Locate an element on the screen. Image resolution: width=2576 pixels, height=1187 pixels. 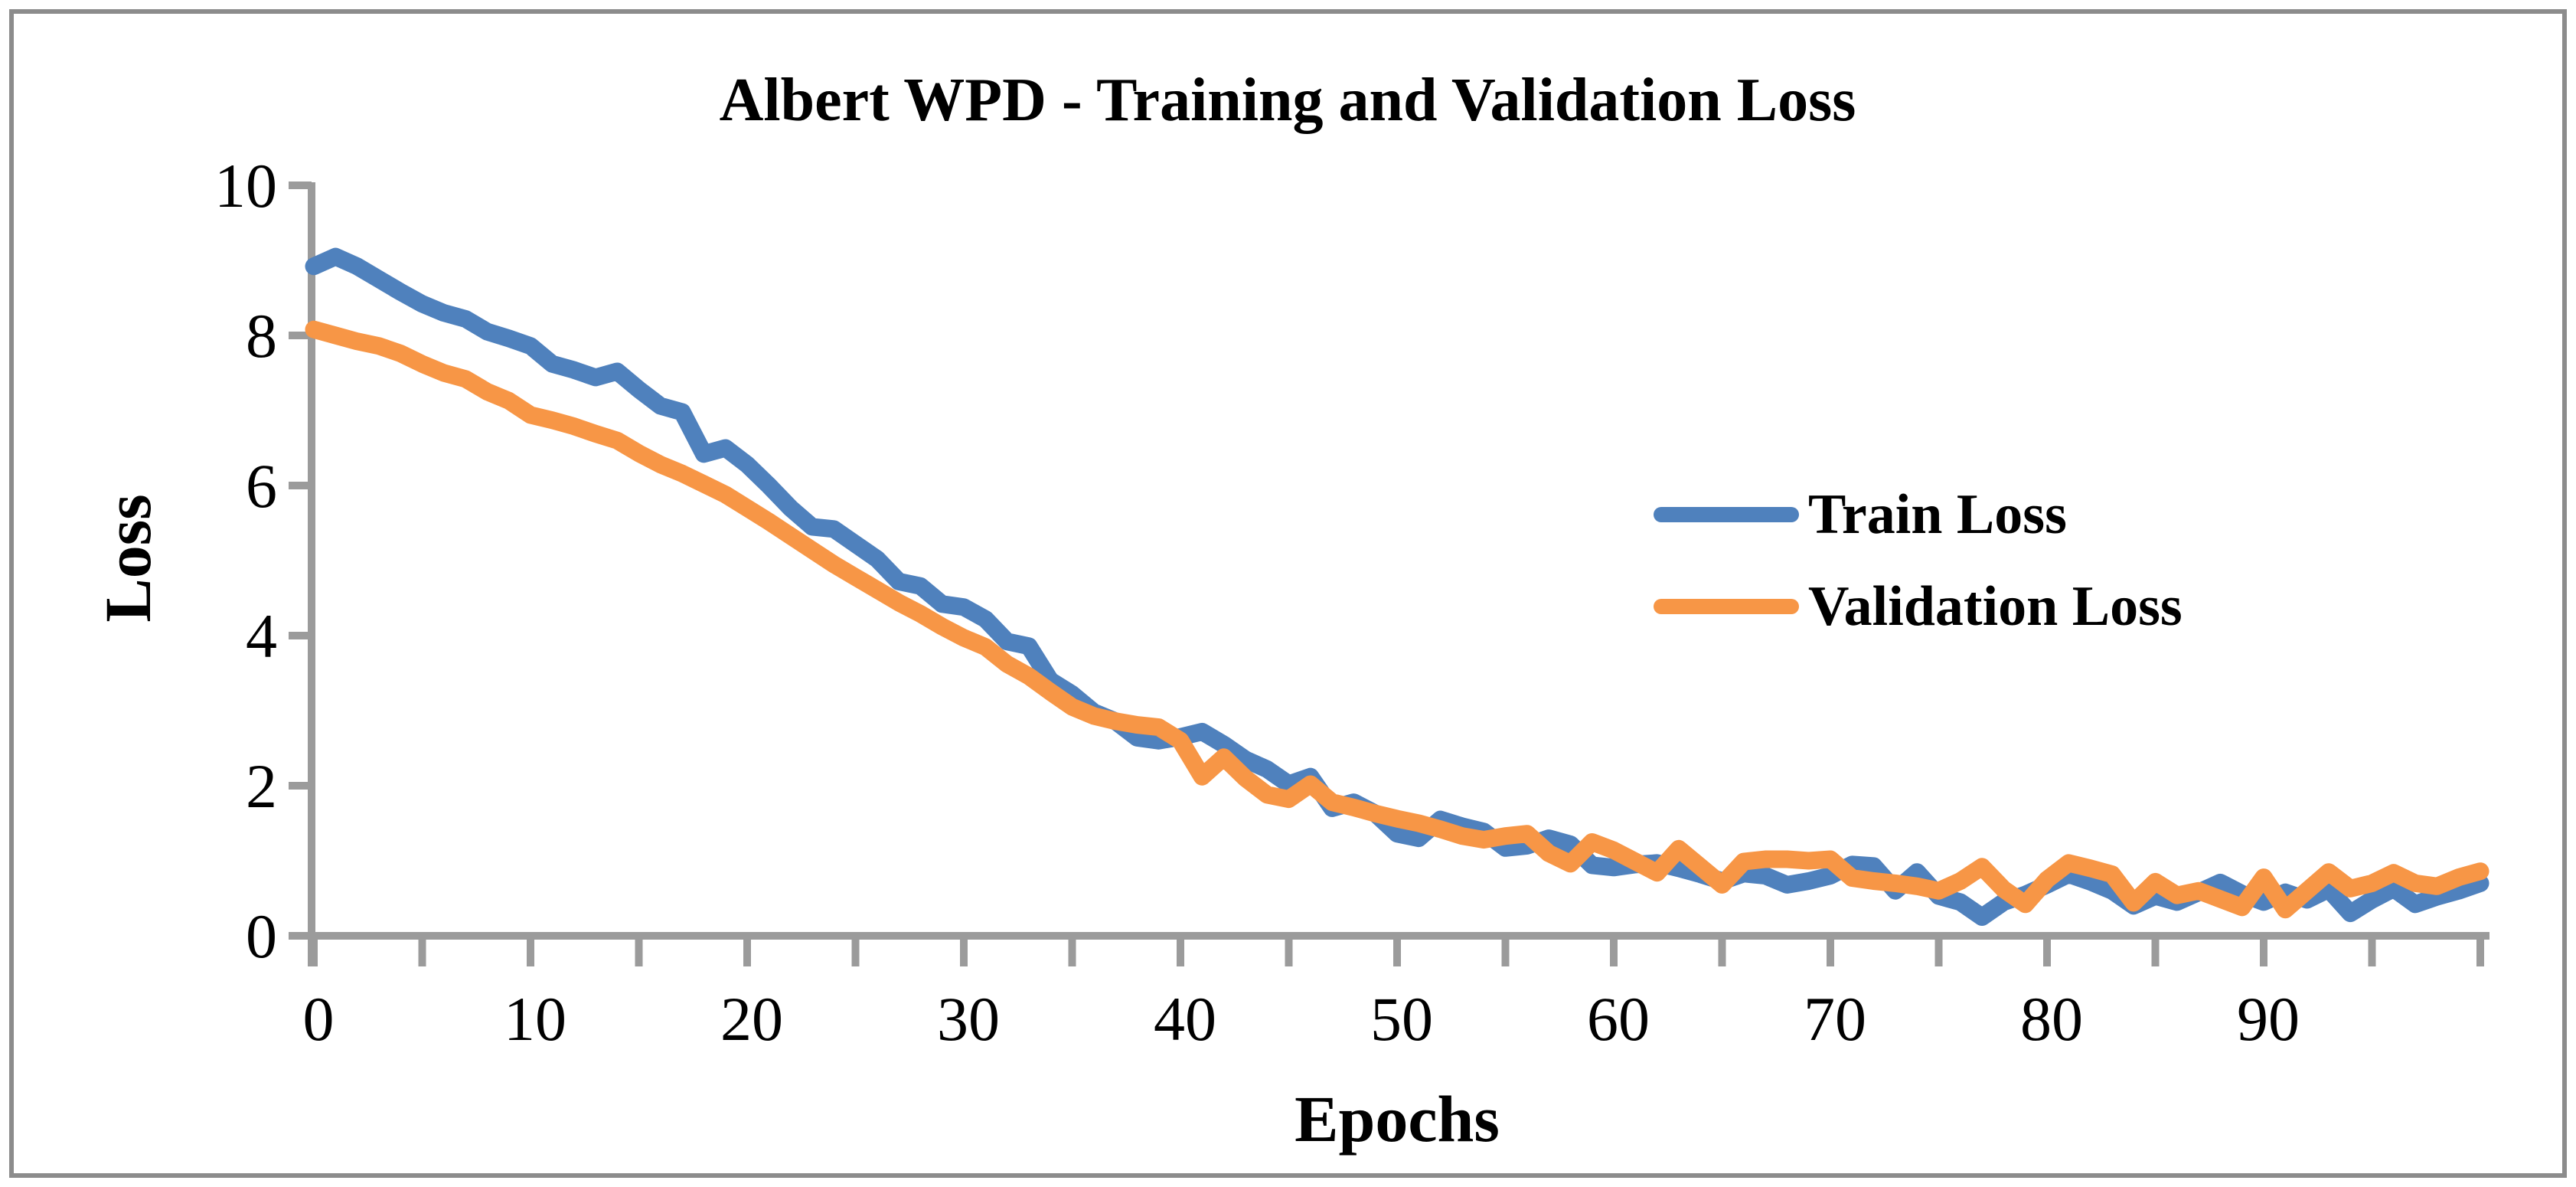
x-tick-label: 20 is located at coordinates (751, 1019).